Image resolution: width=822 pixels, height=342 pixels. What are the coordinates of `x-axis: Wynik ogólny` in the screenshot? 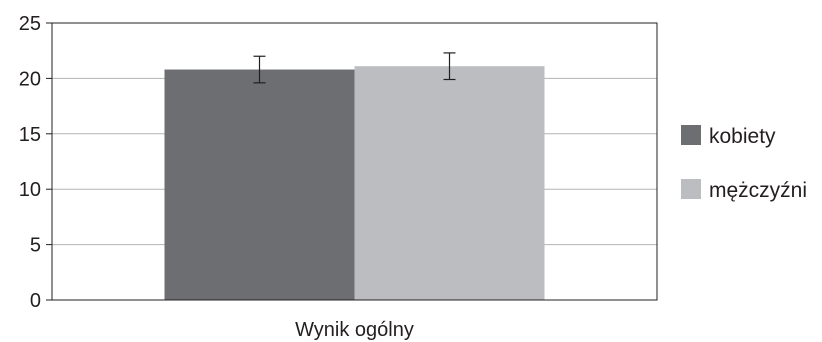 It's located at (354, 330).